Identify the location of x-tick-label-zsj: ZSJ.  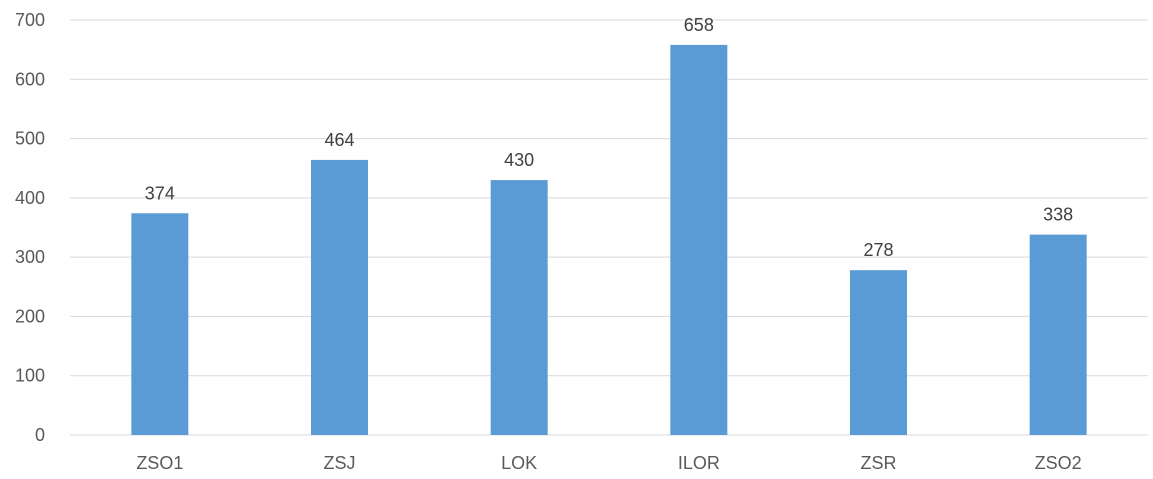
(339, 463).